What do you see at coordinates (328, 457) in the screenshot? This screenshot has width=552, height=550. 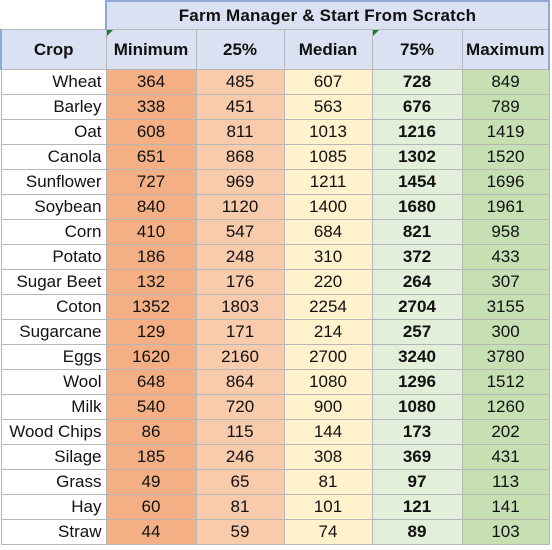 I see `median-value-cell: 308` at bounding box center [328, 457].